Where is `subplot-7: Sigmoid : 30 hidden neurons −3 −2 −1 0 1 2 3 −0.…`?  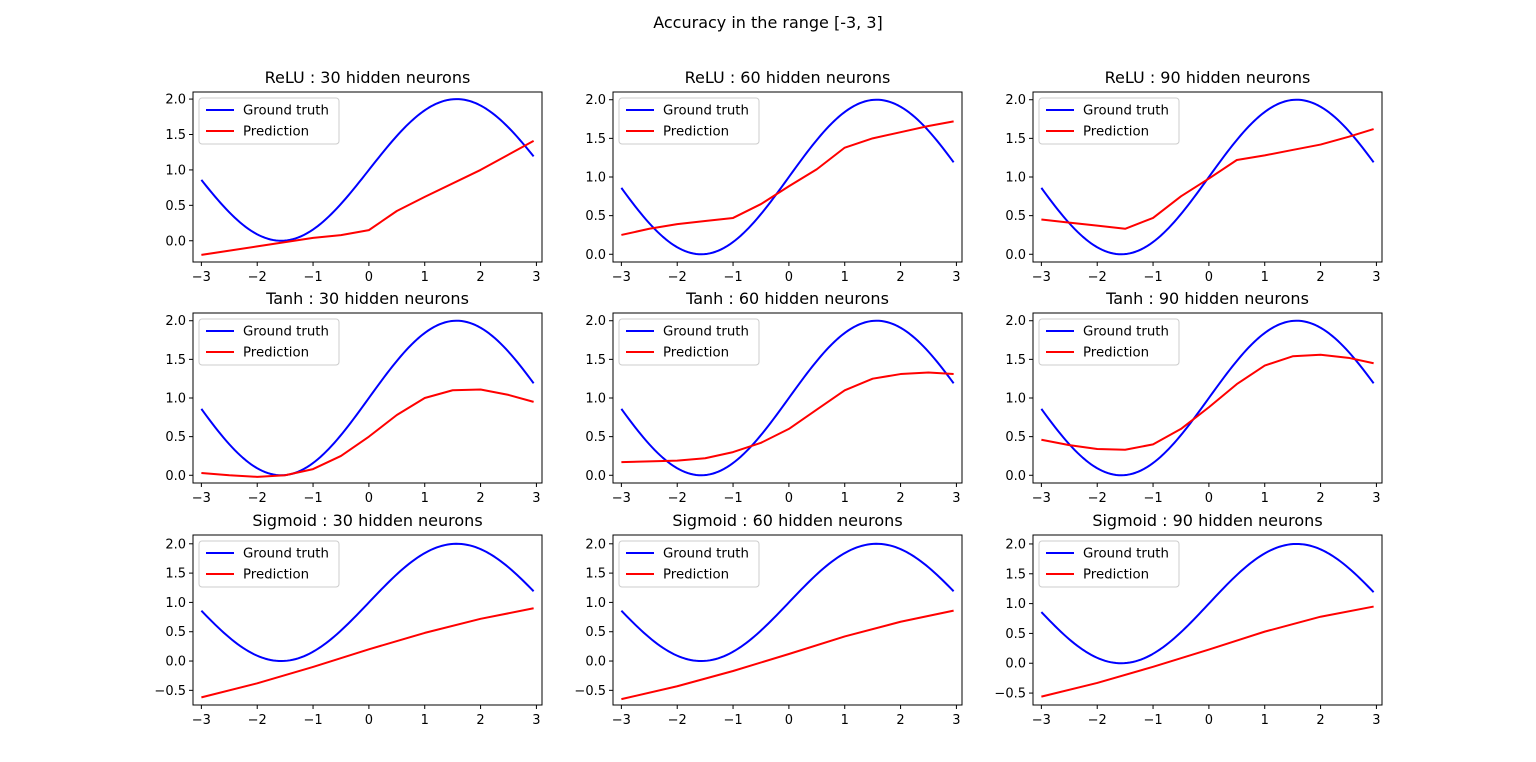
subplot-7: Sigmoid : 30 hidden neurons −3 −2 −1 0 1 2 3 −0.… is located at coordinates (348, 619).